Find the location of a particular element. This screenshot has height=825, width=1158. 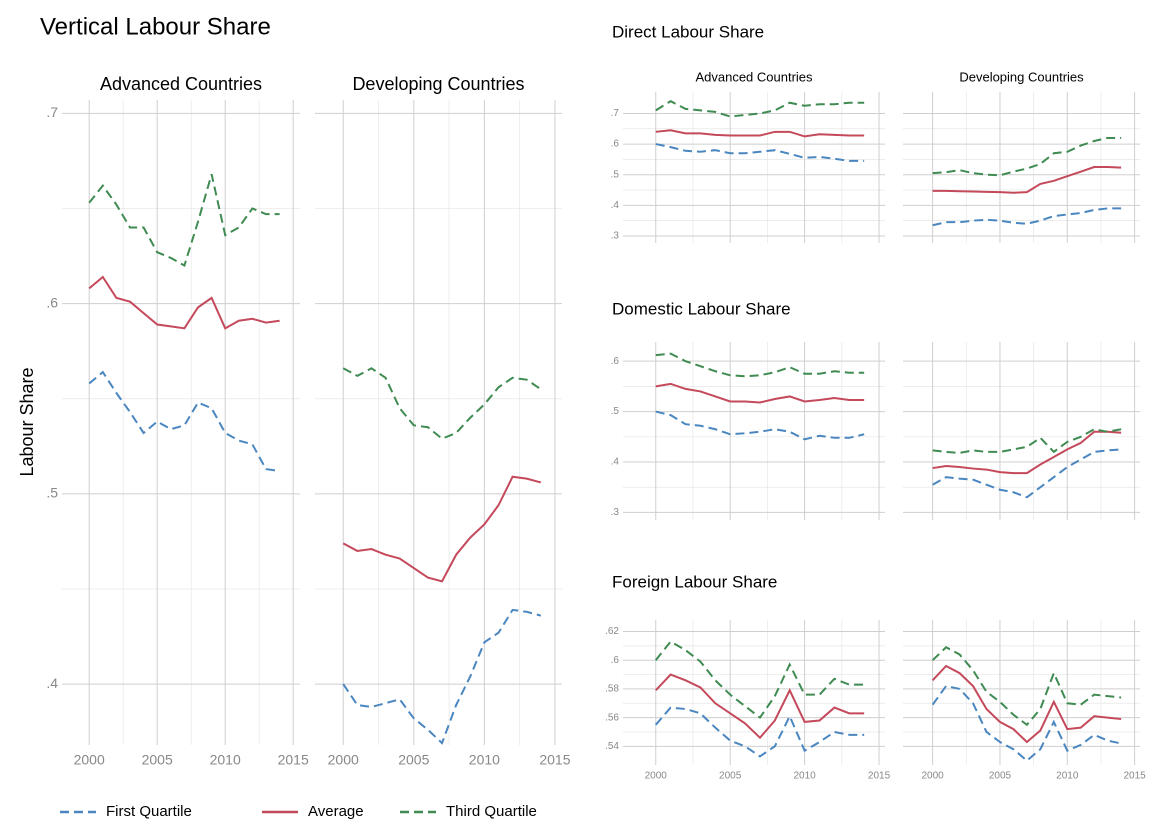

chart-title: Direct Labour Share is located at coordinates (688, 31).